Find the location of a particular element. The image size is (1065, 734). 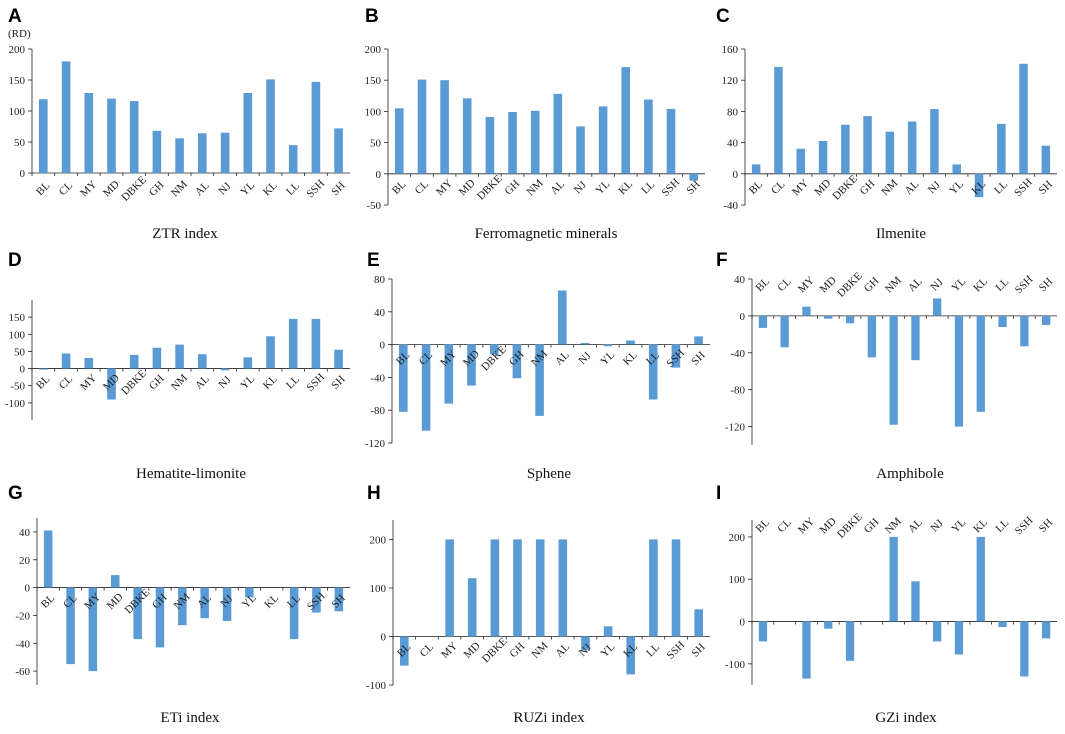

panel-letter: G is located at coordinates (15, 493).